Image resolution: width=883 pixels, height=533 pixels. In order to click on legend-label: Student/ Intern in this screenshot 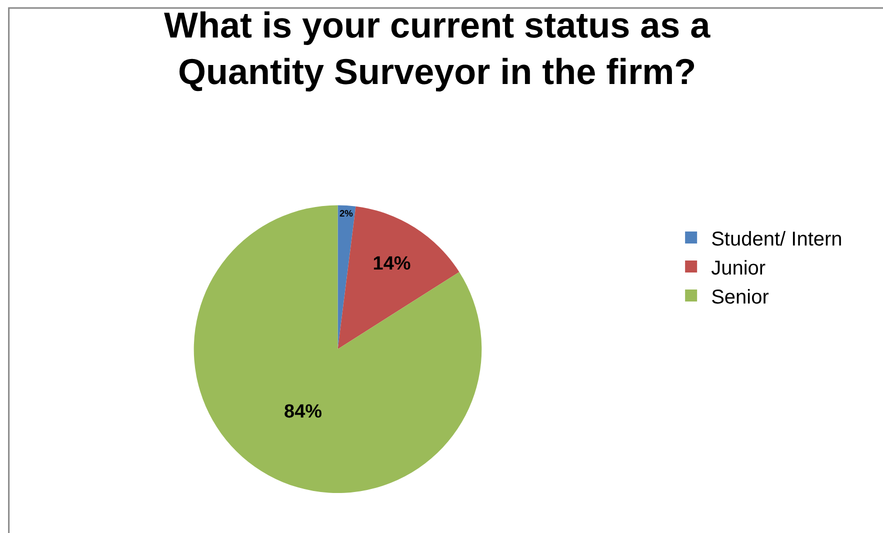, I will do `click(776, 239)`.